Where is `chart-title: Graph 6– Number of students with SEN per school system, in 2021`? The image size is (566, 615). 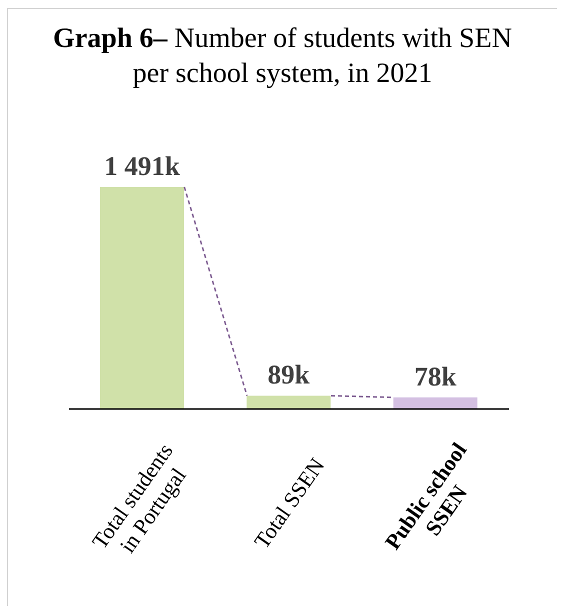 chart-title: Graph 6– Number of students with SEN per school system, in 2021 is located at coordinates (282, 56).